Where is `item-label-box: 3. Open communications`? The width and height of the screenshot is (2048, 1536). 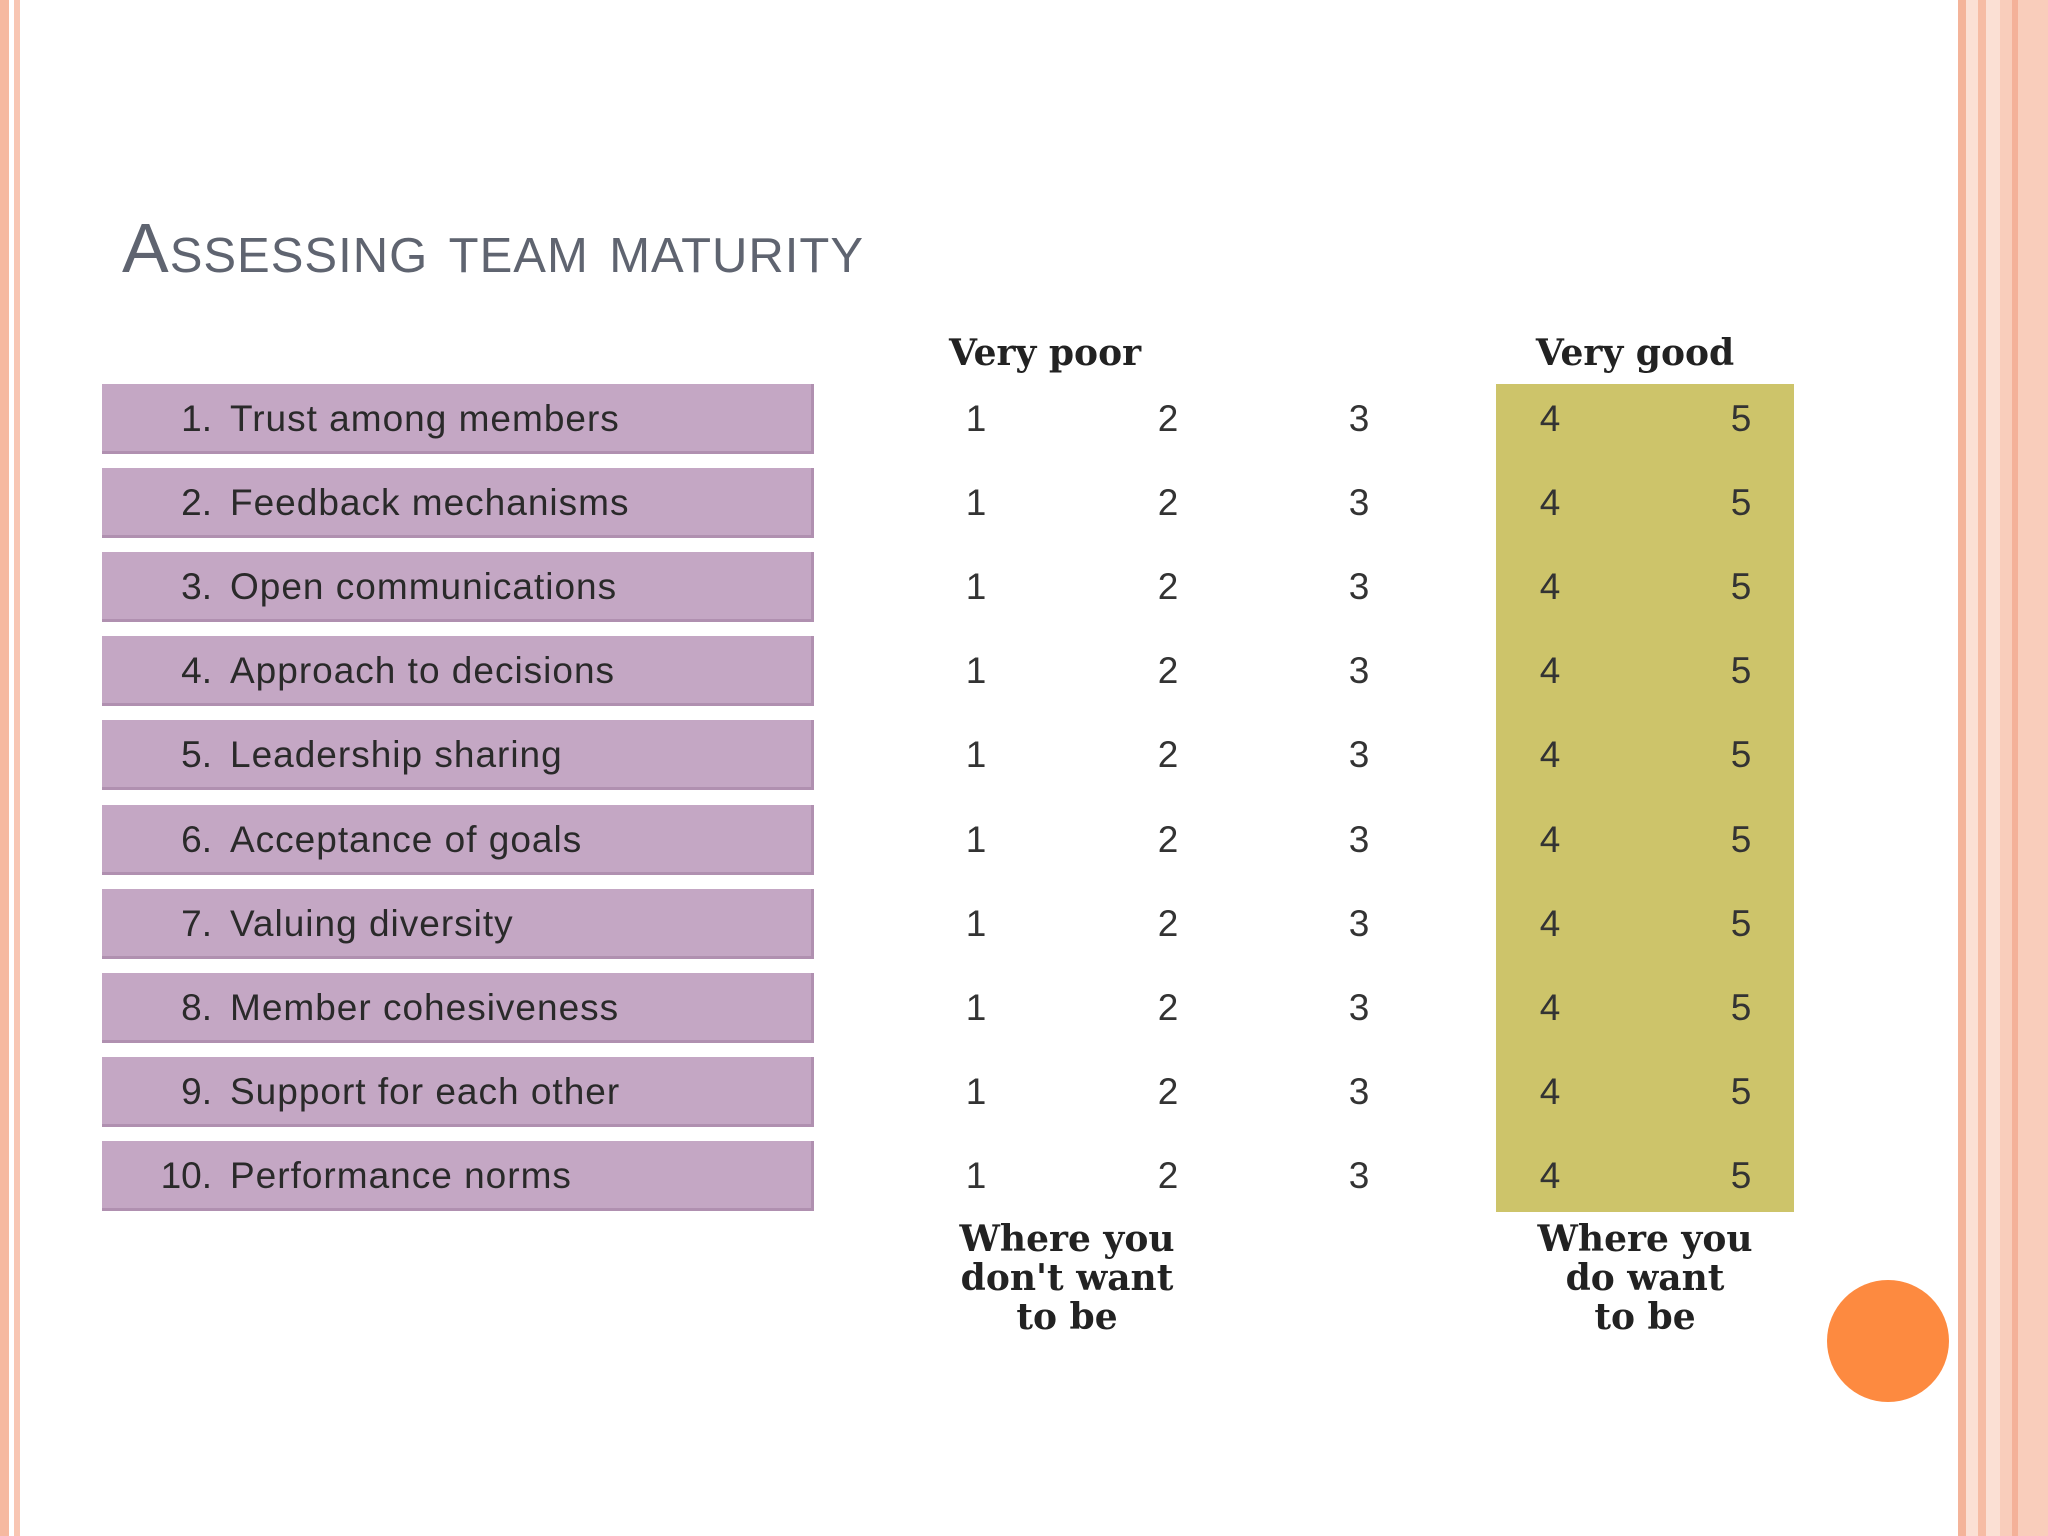
item-label-box: 3. Open communications is located at coordinates (458, 587).